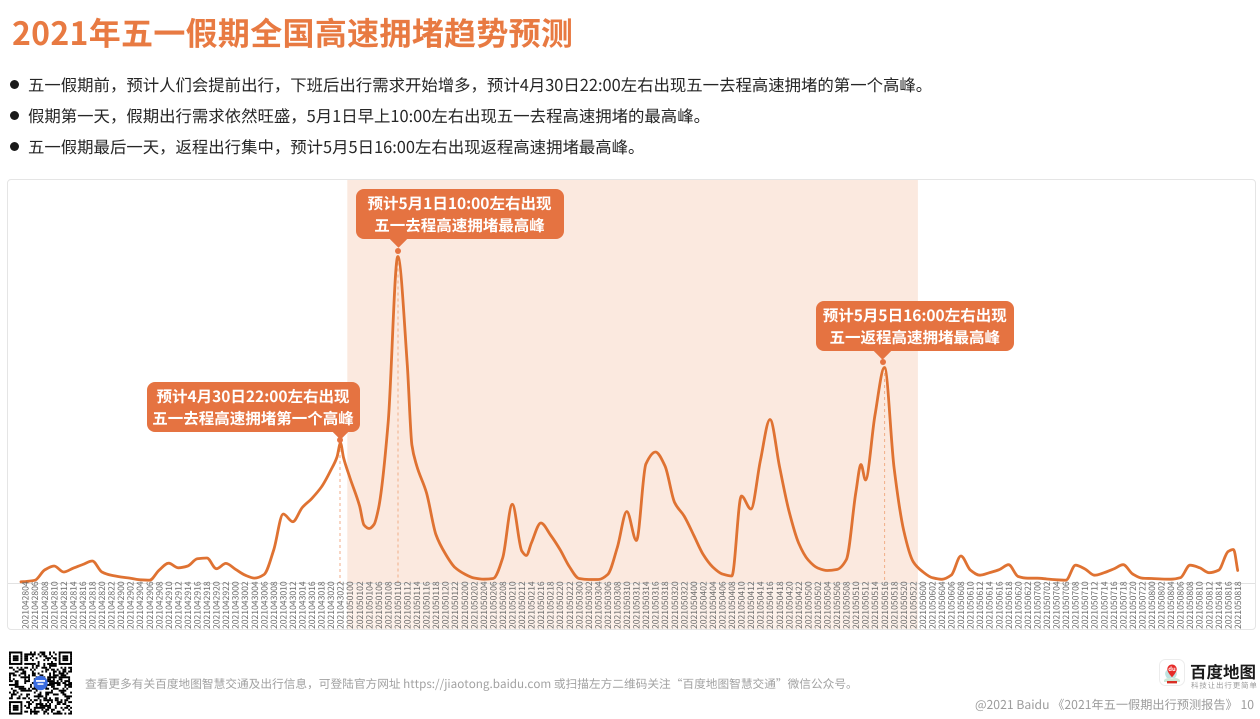  What do you see at coordinates (217, 605) in the screenshot?
I see `svg-text: 2021042920` at bounding box center [217, 605].